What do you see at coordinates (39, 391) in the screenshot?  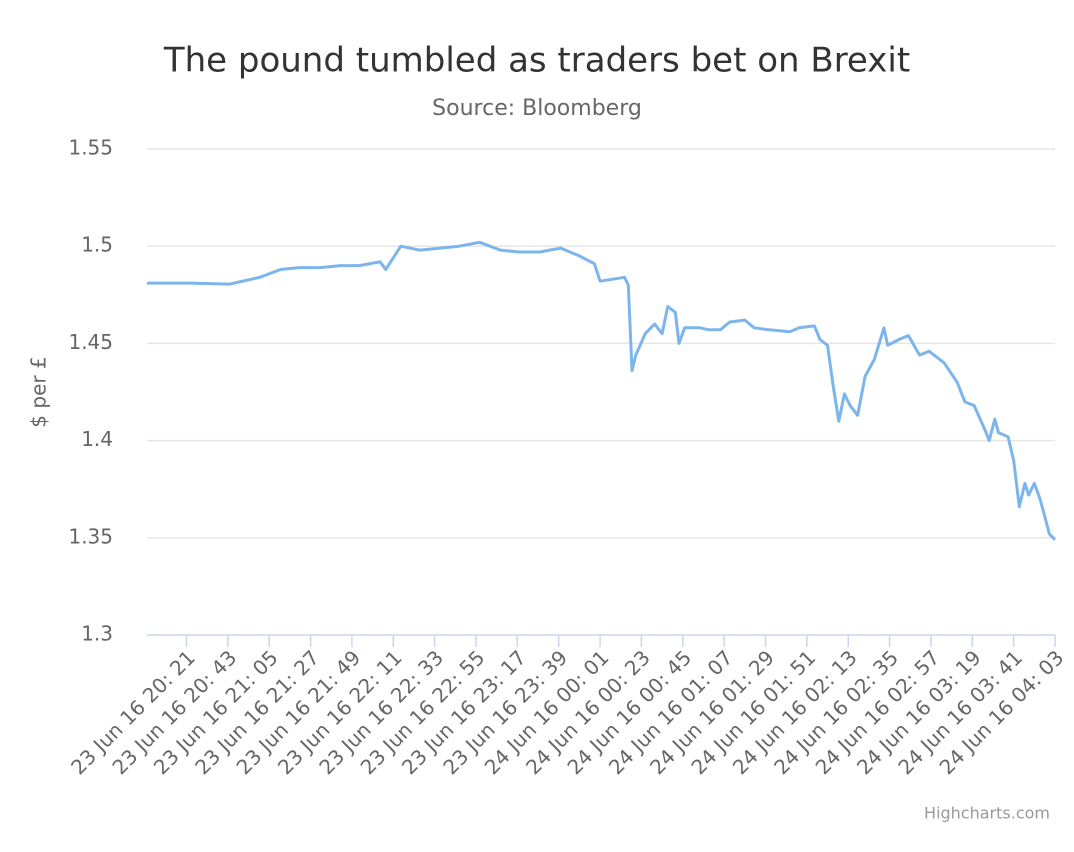 I see `y-axis-label: $ per £` at bounding box center [39, 391].